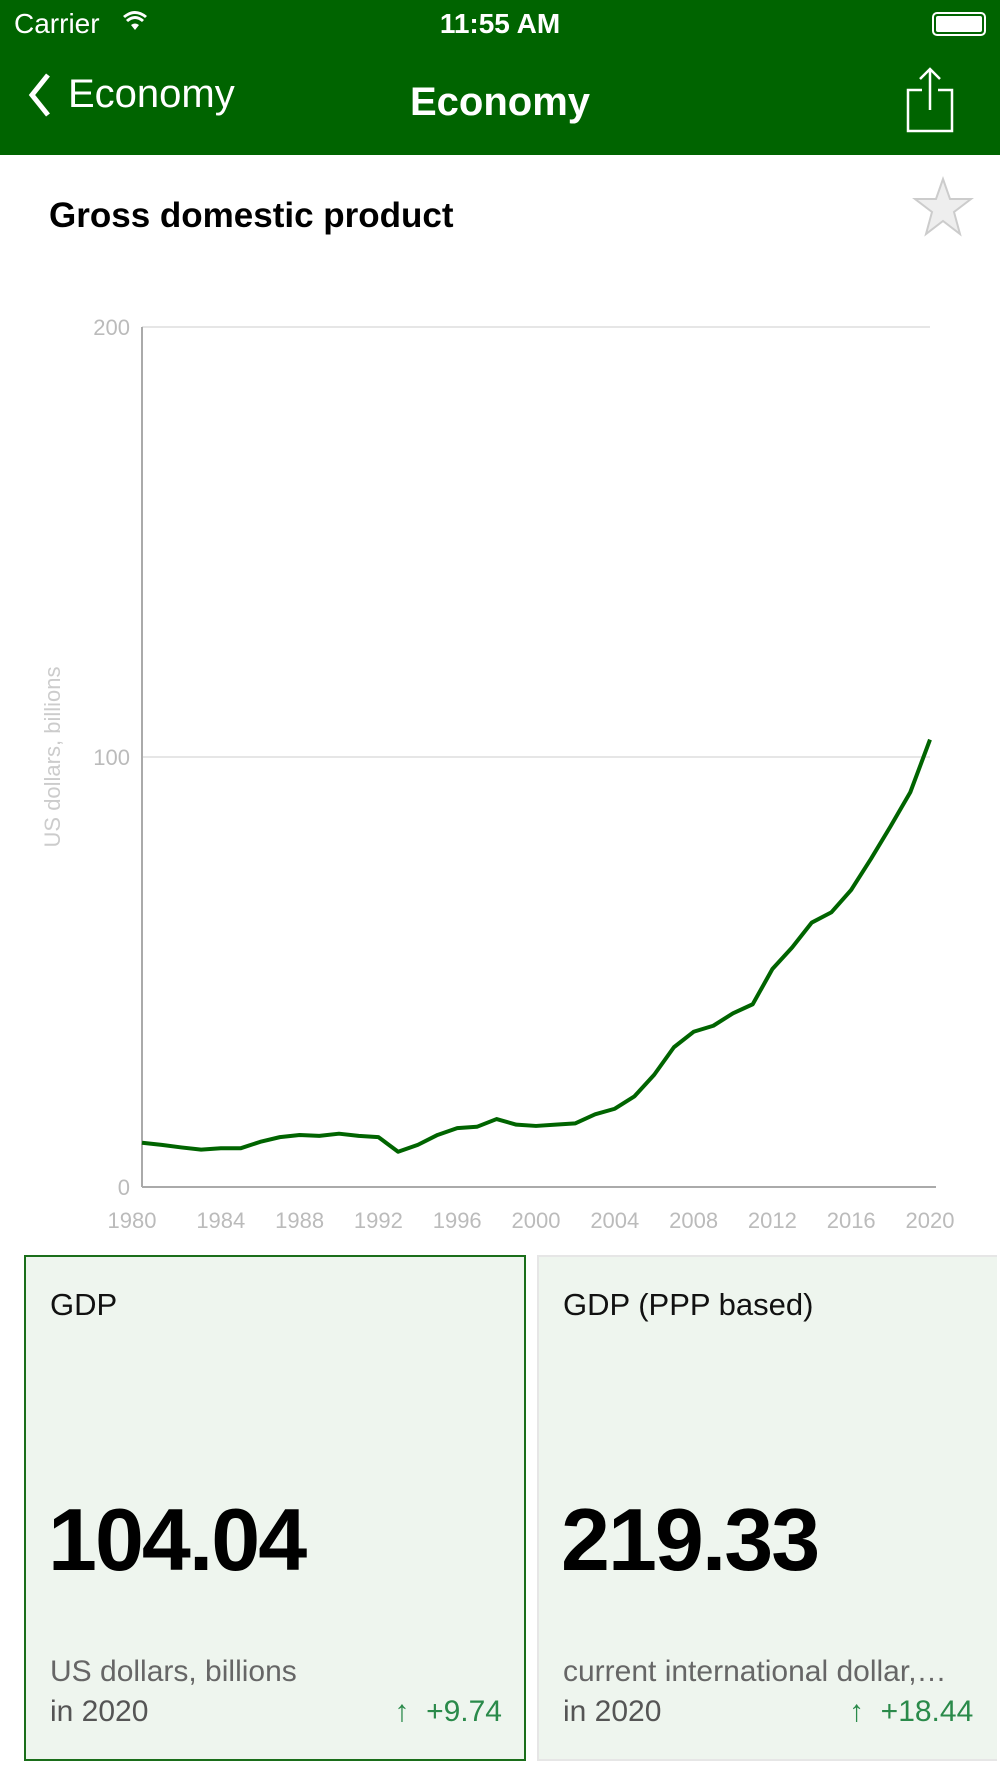  I want to click on y-tick-label: 200, so click(111, 327).